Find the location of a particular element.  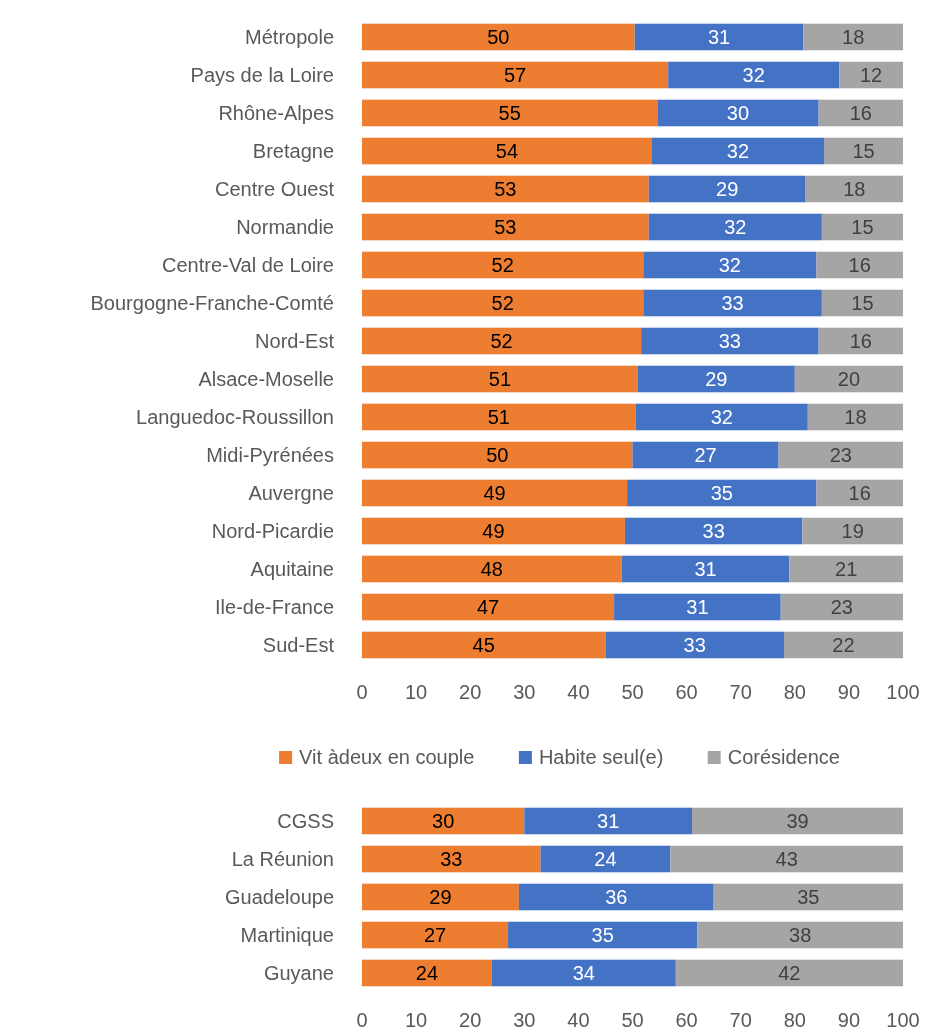

data-label: 24 is located at coordinates (605, 859).